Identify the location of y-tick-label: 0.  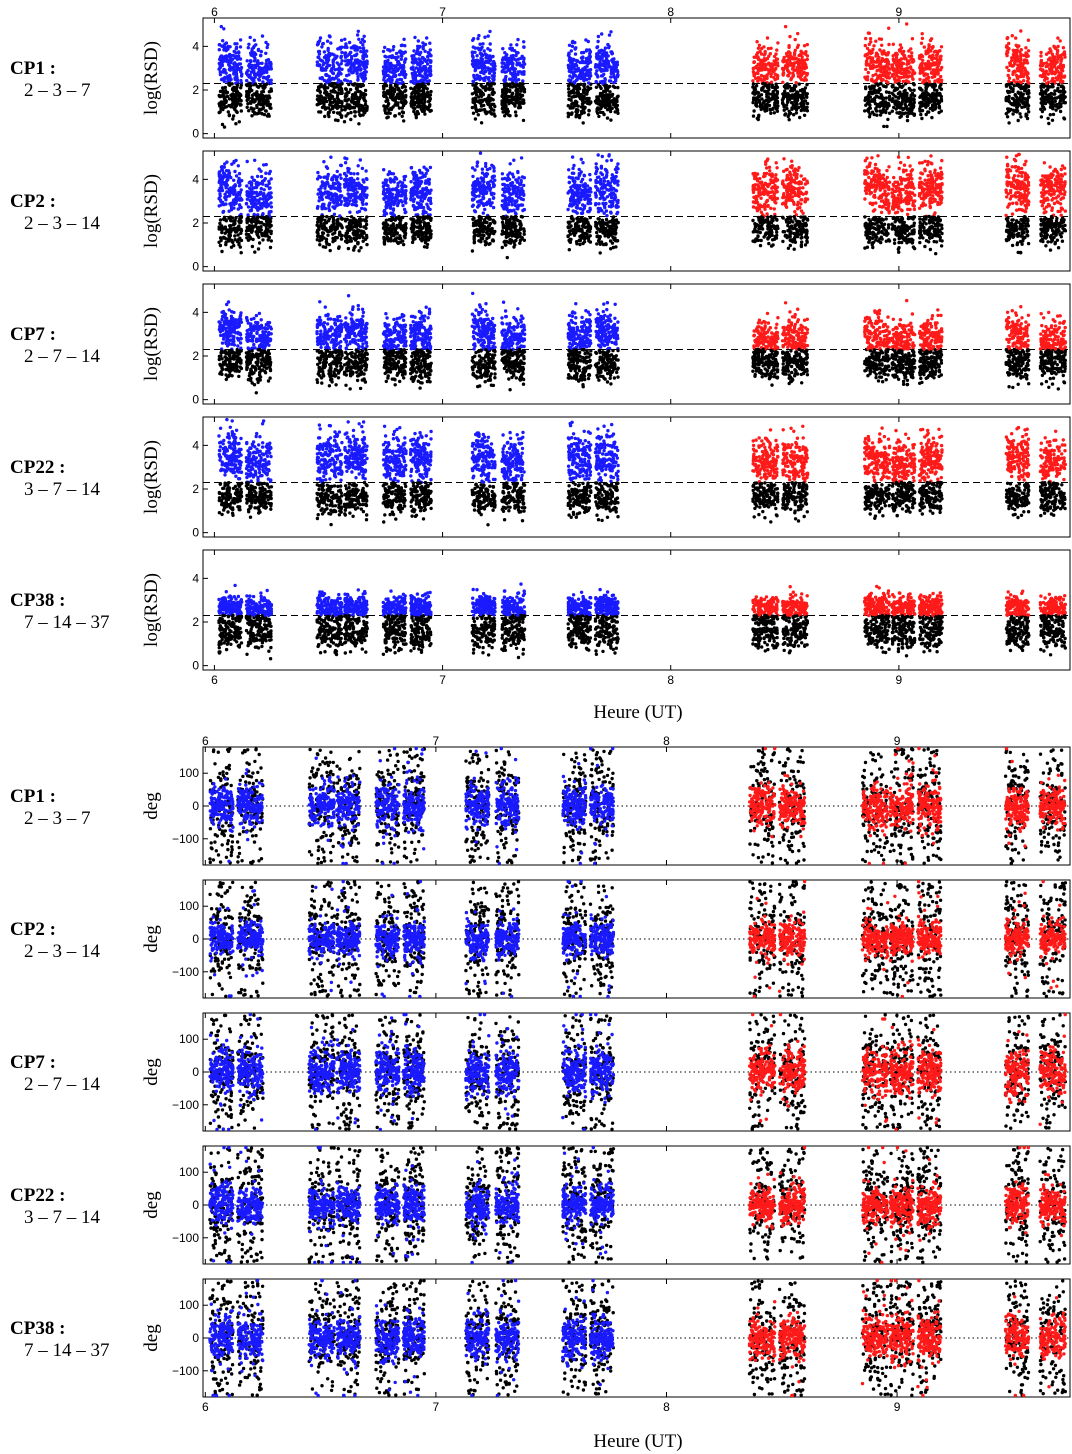
(195, 134).